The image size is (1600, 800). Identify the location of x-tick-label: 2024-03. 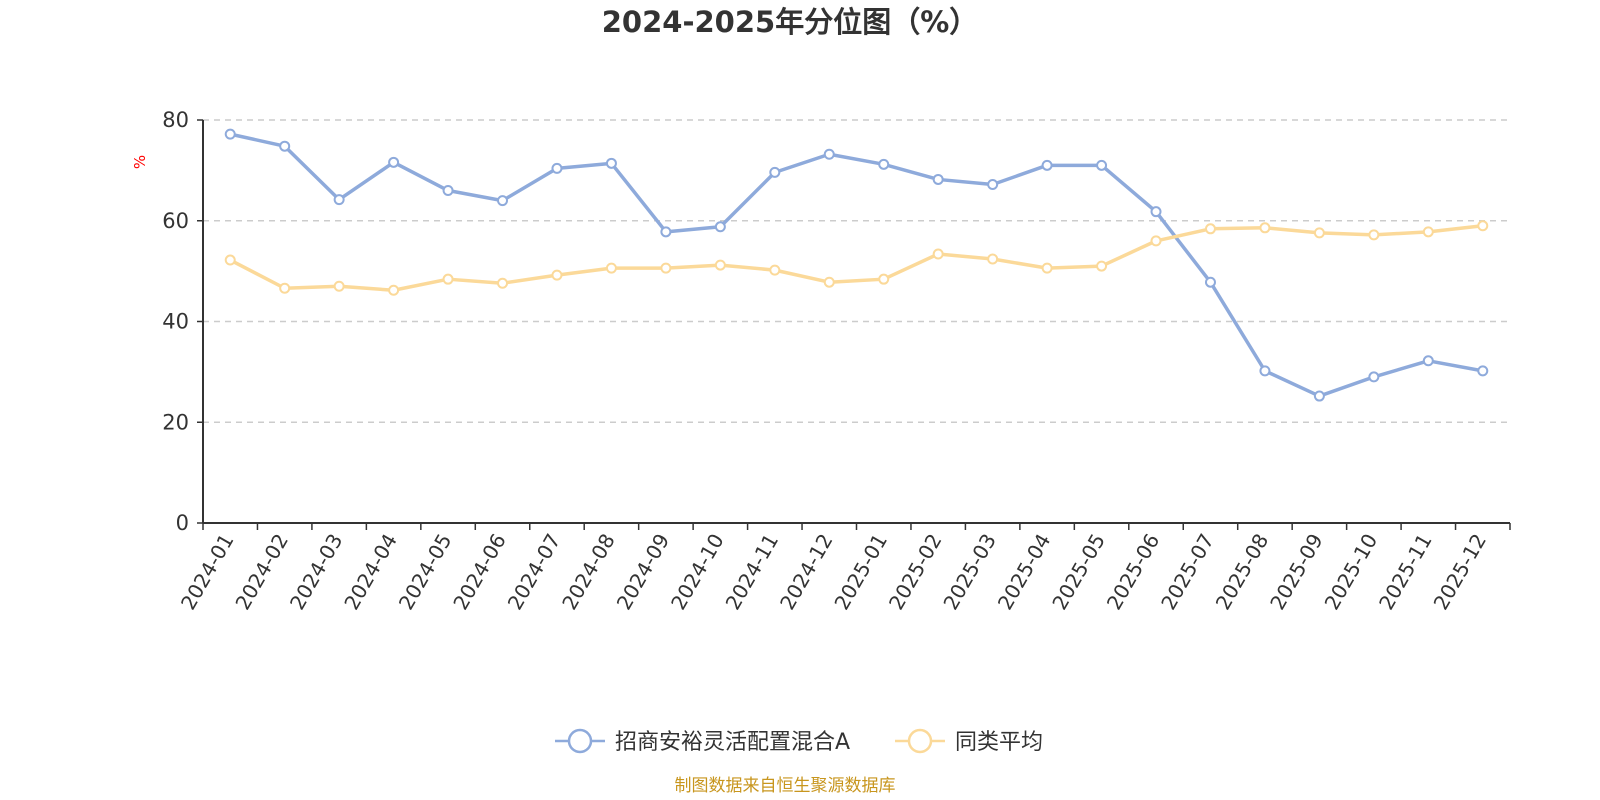
(316, 572).